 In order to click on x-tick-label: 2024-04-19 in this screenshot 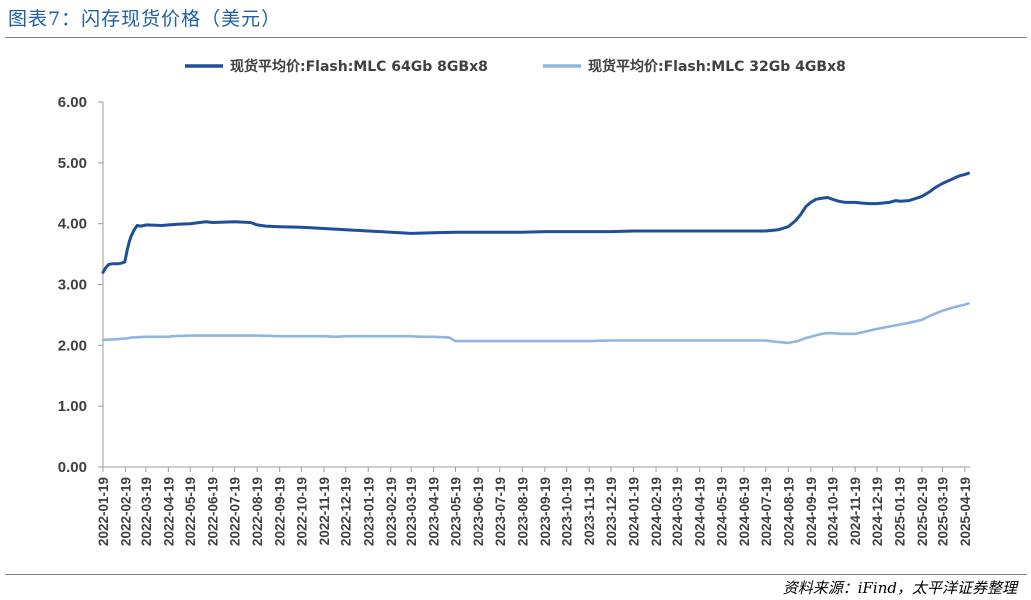, I will do `click(700, 511)`.